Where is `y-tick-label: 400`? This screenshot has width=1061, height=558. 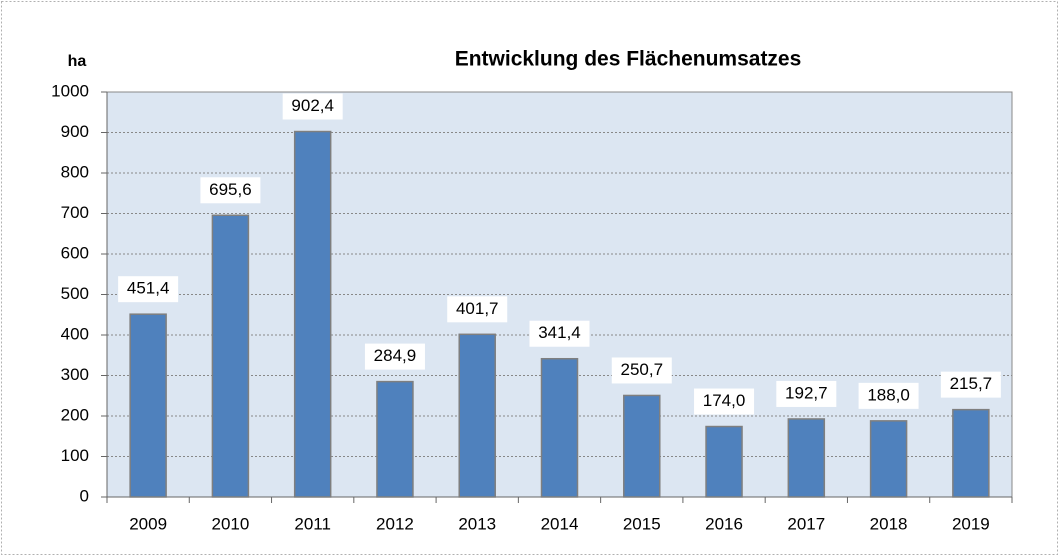 y-tick-label: 400 is located at coordinates (75, 333).